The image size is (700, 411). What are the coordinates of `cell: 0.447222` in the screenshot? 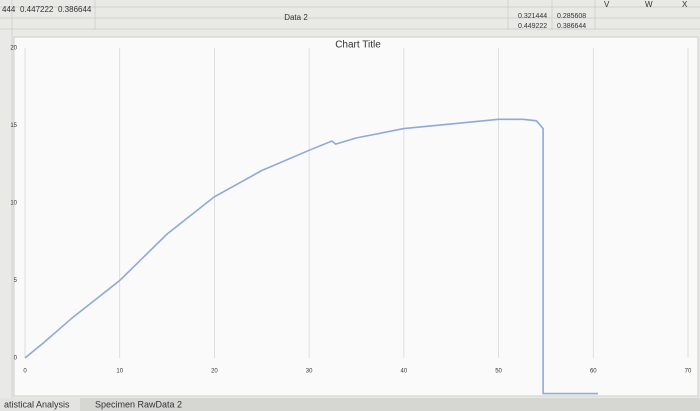 It's located at (37, 9).